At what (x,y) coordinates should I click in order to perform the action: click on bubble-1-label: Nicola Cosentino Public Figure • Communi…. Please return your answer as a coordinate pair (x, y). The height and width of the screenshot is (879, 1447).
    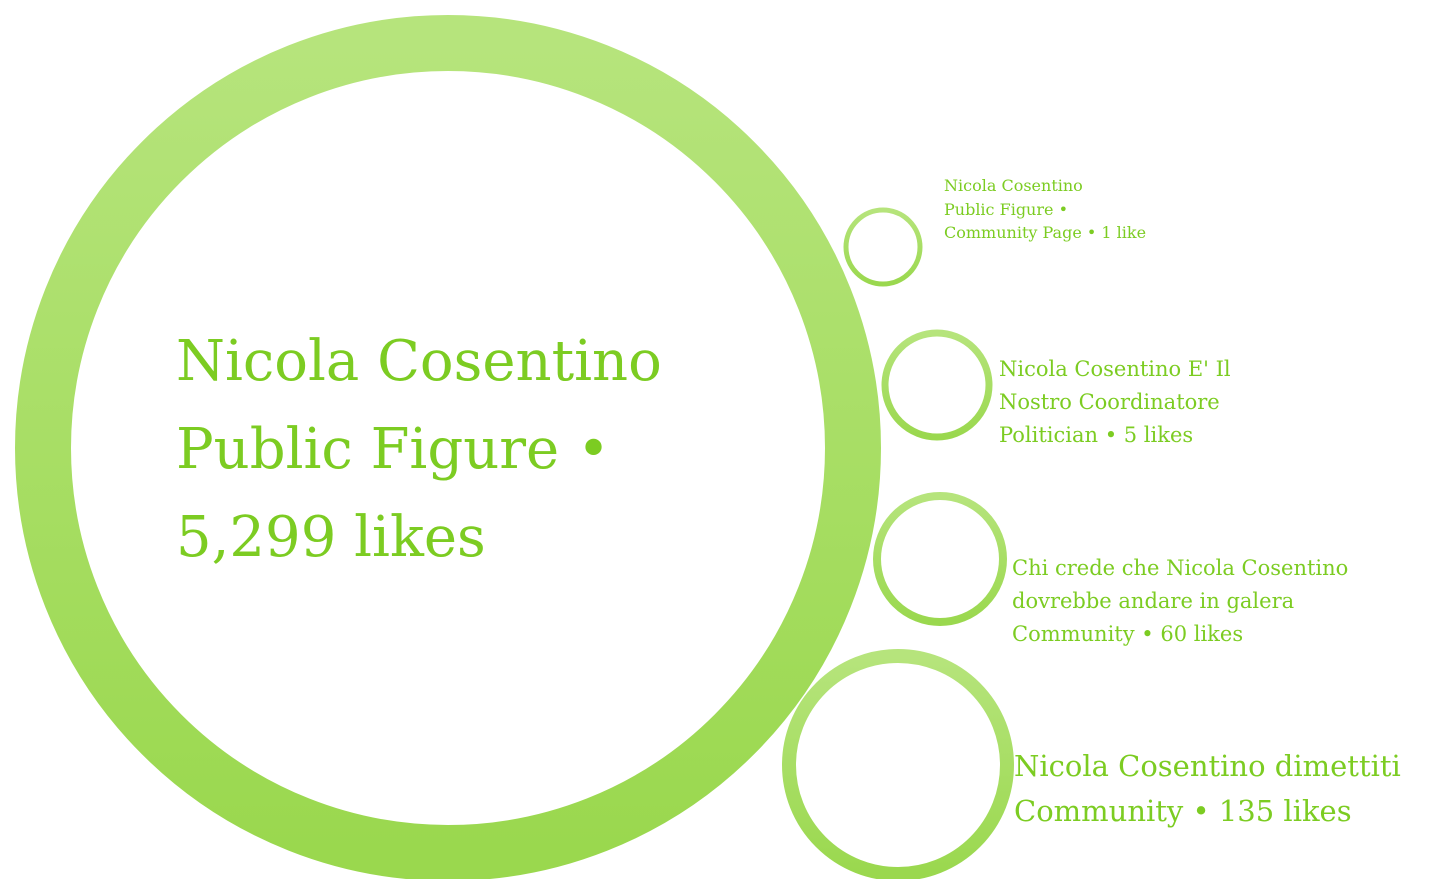
    Looking at the image, I should click on (1045, 209).